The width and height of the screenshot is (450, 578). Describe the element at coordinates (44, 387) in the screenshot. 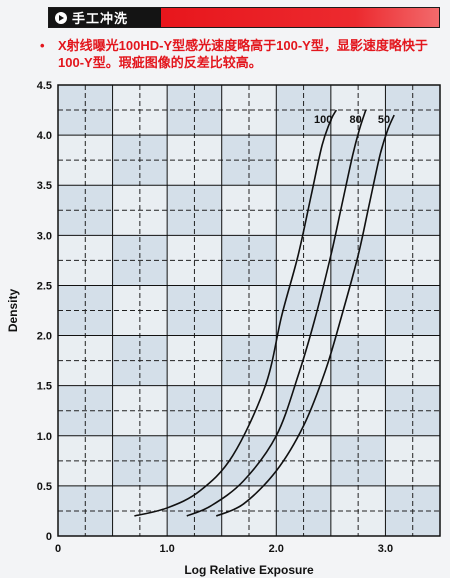

I see `y-tick-label: 1.5` at that location.